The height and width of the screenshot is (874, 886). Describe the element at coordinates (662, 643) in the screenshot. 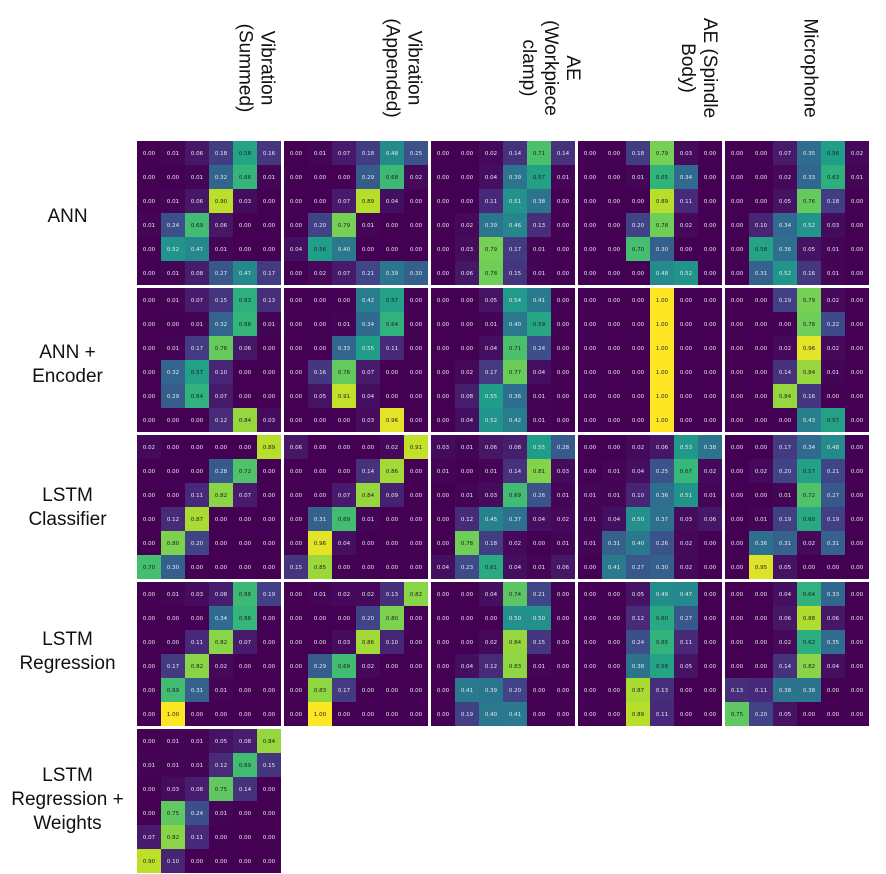

I see `heatmap-cell-label: 0.65` at that location.